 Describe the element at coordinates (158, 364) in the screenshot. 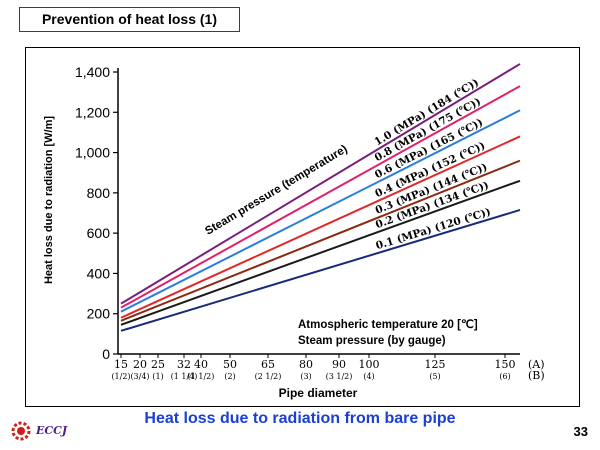

I see `x-tick-label-a: 25` at that location.